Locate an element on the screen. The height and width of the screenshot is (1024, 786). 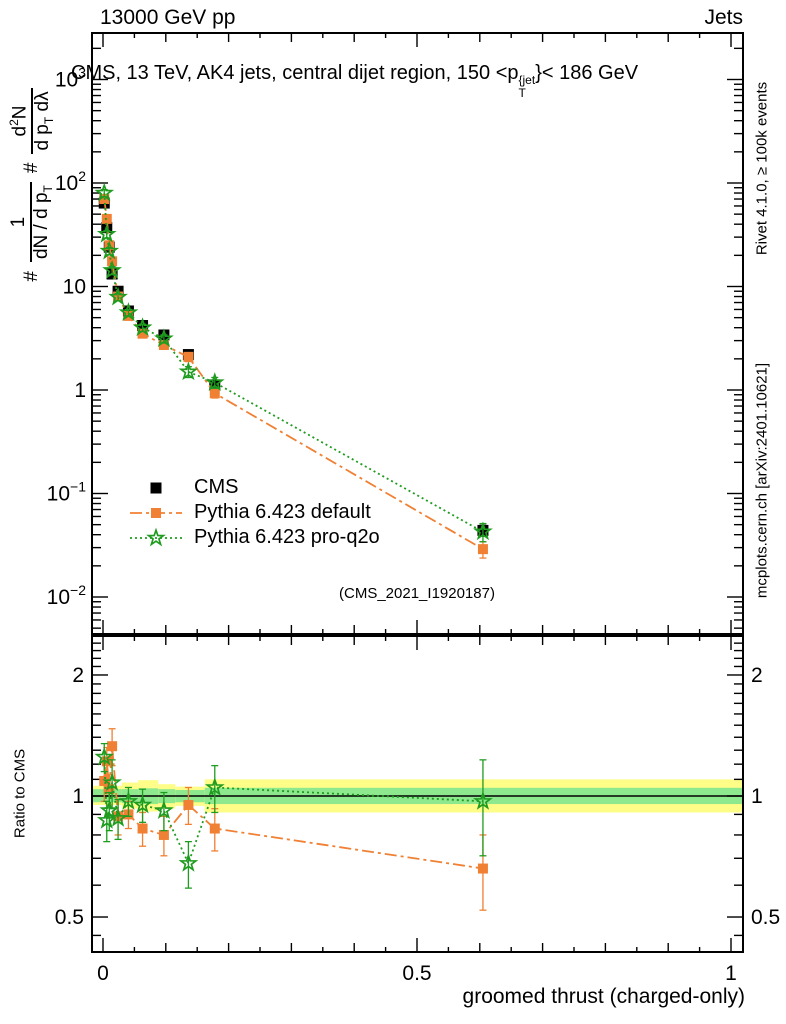
ylabel-f2-numerator: d2N is located at coordinates (20, 121).